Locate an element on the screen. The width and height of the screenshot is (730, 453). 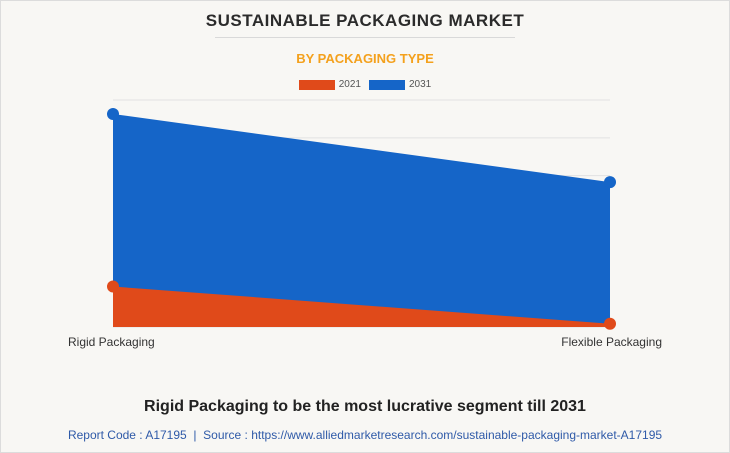
legend-item-2021: 2021 is located at coordinates (329, 84).